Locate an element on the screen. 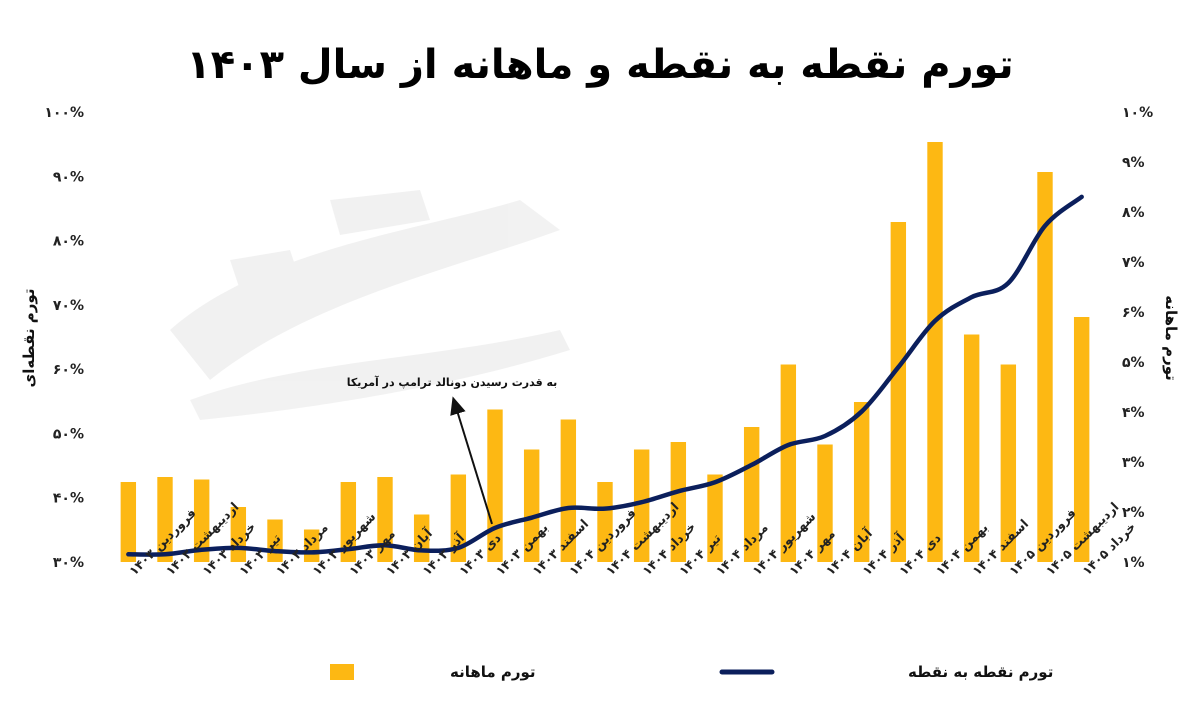  left-tick-label: ۸۰% is located at coordinates (68, 242).